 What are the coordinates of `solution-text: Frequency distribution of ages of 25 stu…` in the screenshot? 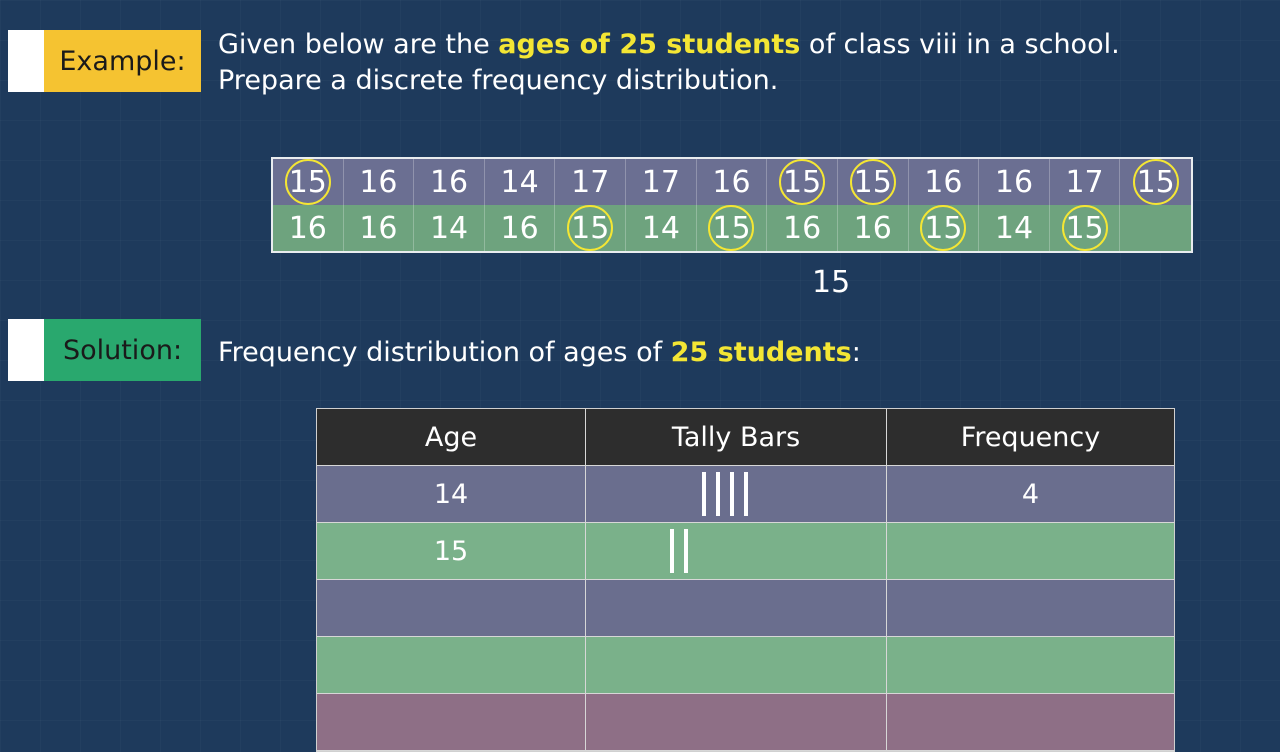 It's located at (539, 353).